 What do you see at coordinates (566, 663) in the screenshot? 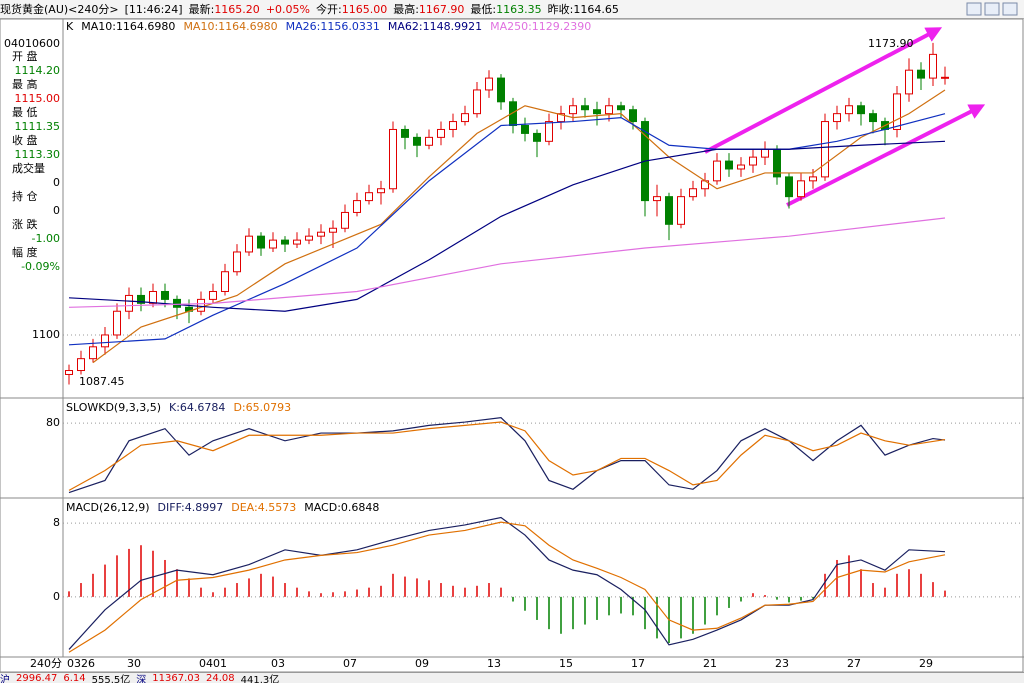
I see `x-tick-label: 15` at bounding box center [566, 663].